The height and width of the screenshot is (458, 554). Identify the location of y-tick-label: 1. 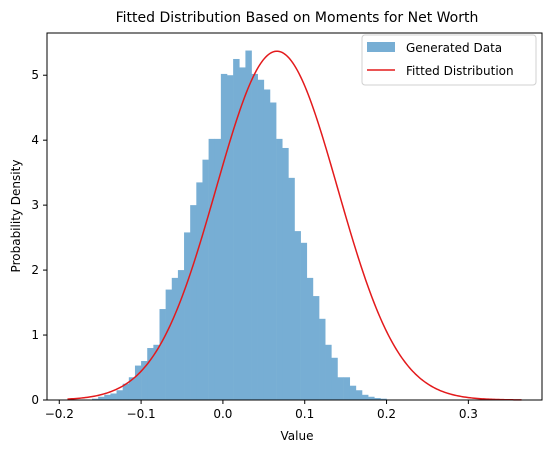
(35, 335).